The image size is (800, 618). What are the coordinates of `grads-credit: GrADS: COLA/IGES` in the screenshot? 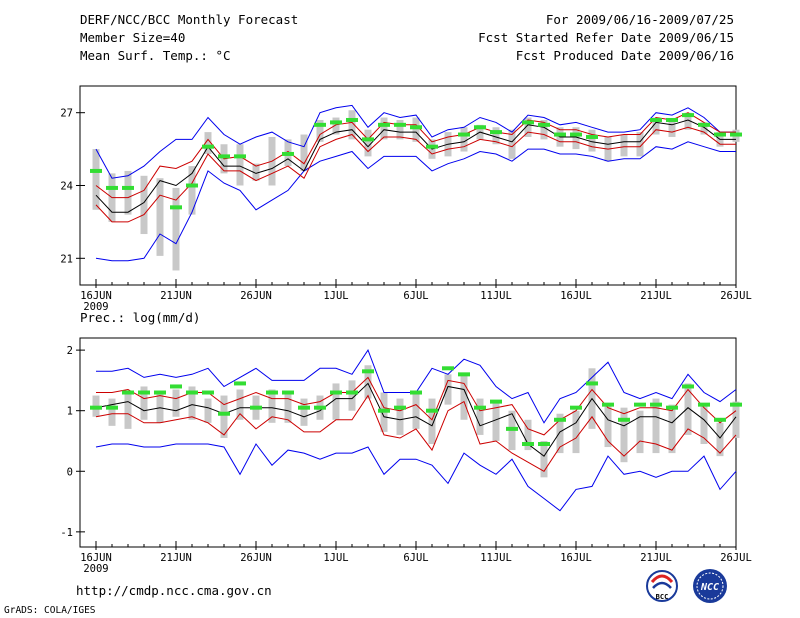 It's located at (50, 610).